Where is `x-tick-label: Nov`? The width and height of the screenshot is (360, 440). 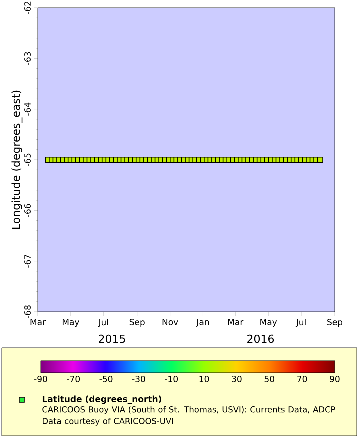 x-tick-label: Nov is located at coordinates (170, 322).